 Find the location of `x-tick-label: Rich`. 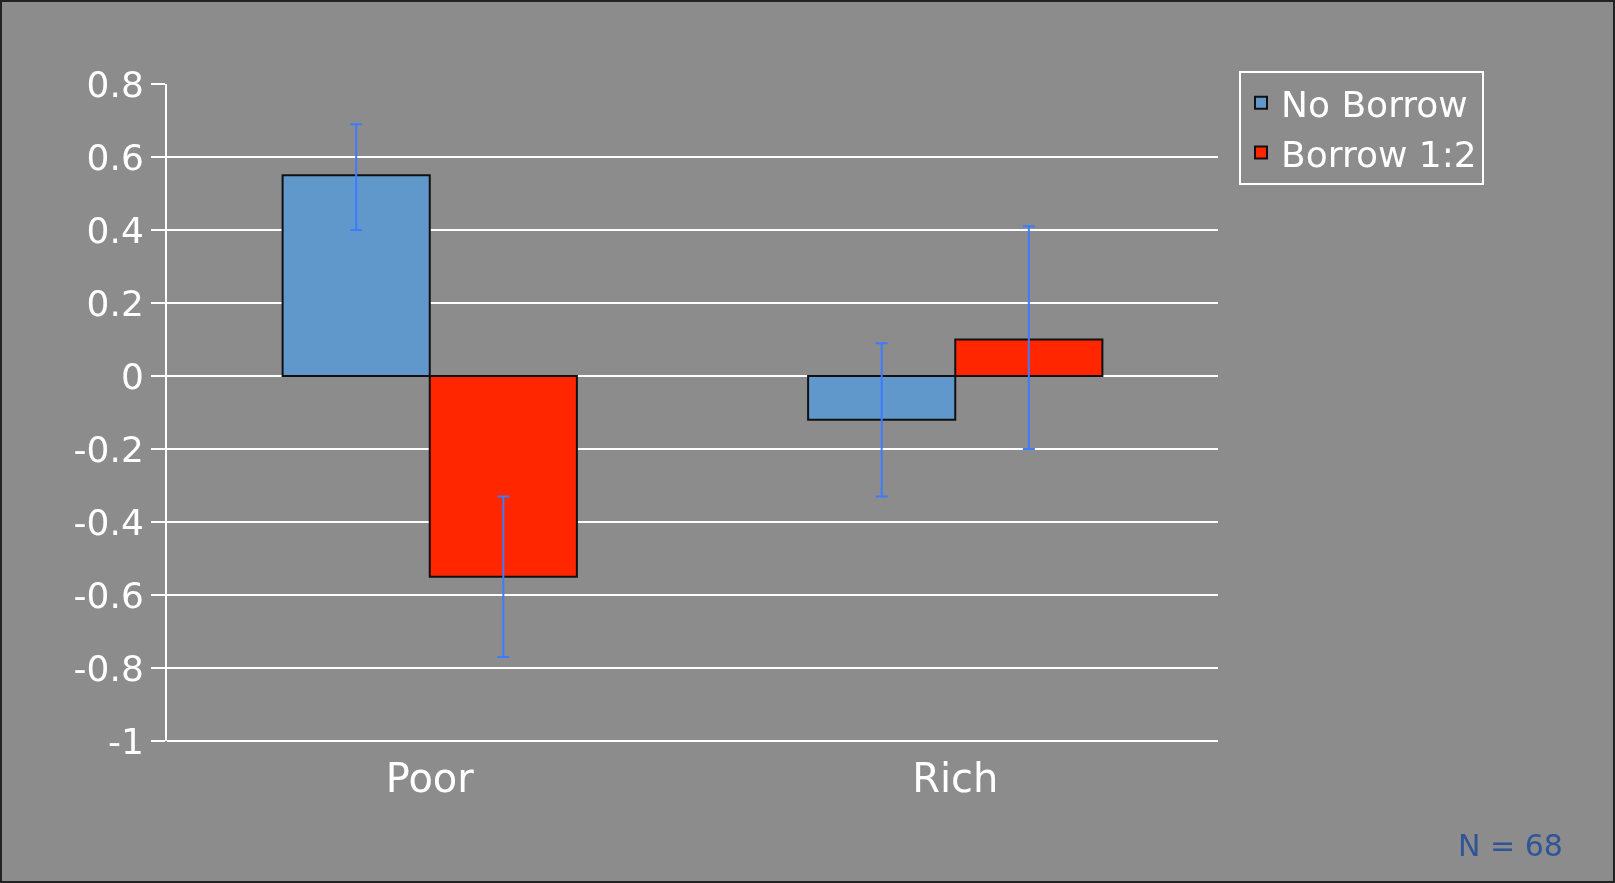

x-tick-label: Rich is located at coordinates (955, 778).